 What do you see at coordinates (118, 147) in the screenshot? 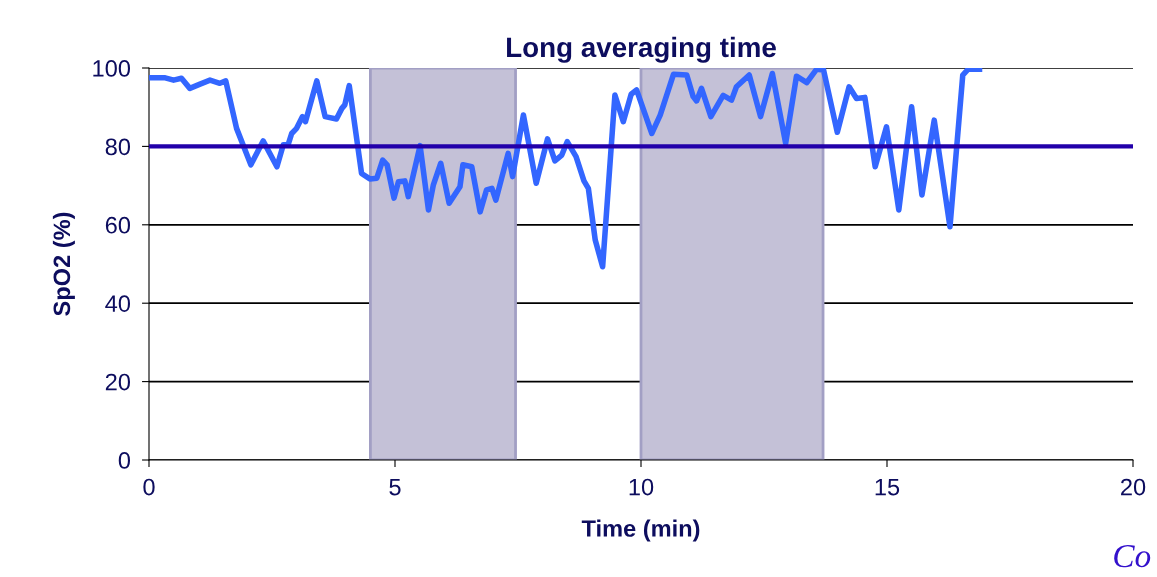
I see `y-tick-label: 80` at bounding box center [118, 147].